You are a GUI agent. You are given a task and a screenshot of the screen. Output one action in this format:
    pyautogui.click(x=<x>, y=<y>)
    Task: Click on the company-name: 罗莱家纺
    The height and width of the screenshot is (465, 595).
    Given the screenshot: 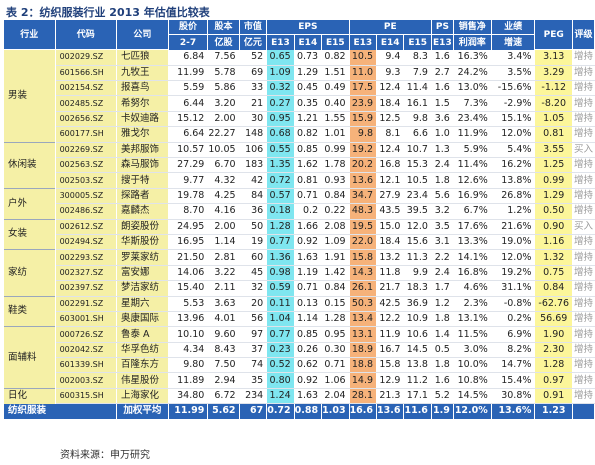 What is the action you would take?
    pyautogui.click(x=142, y=257)
    